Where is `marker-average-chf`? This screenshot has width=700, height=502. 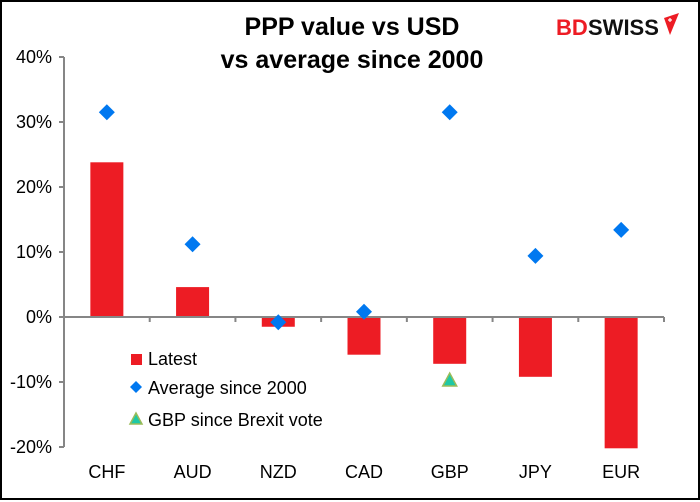 marker-average-chf is located at coordinates (106, 112).